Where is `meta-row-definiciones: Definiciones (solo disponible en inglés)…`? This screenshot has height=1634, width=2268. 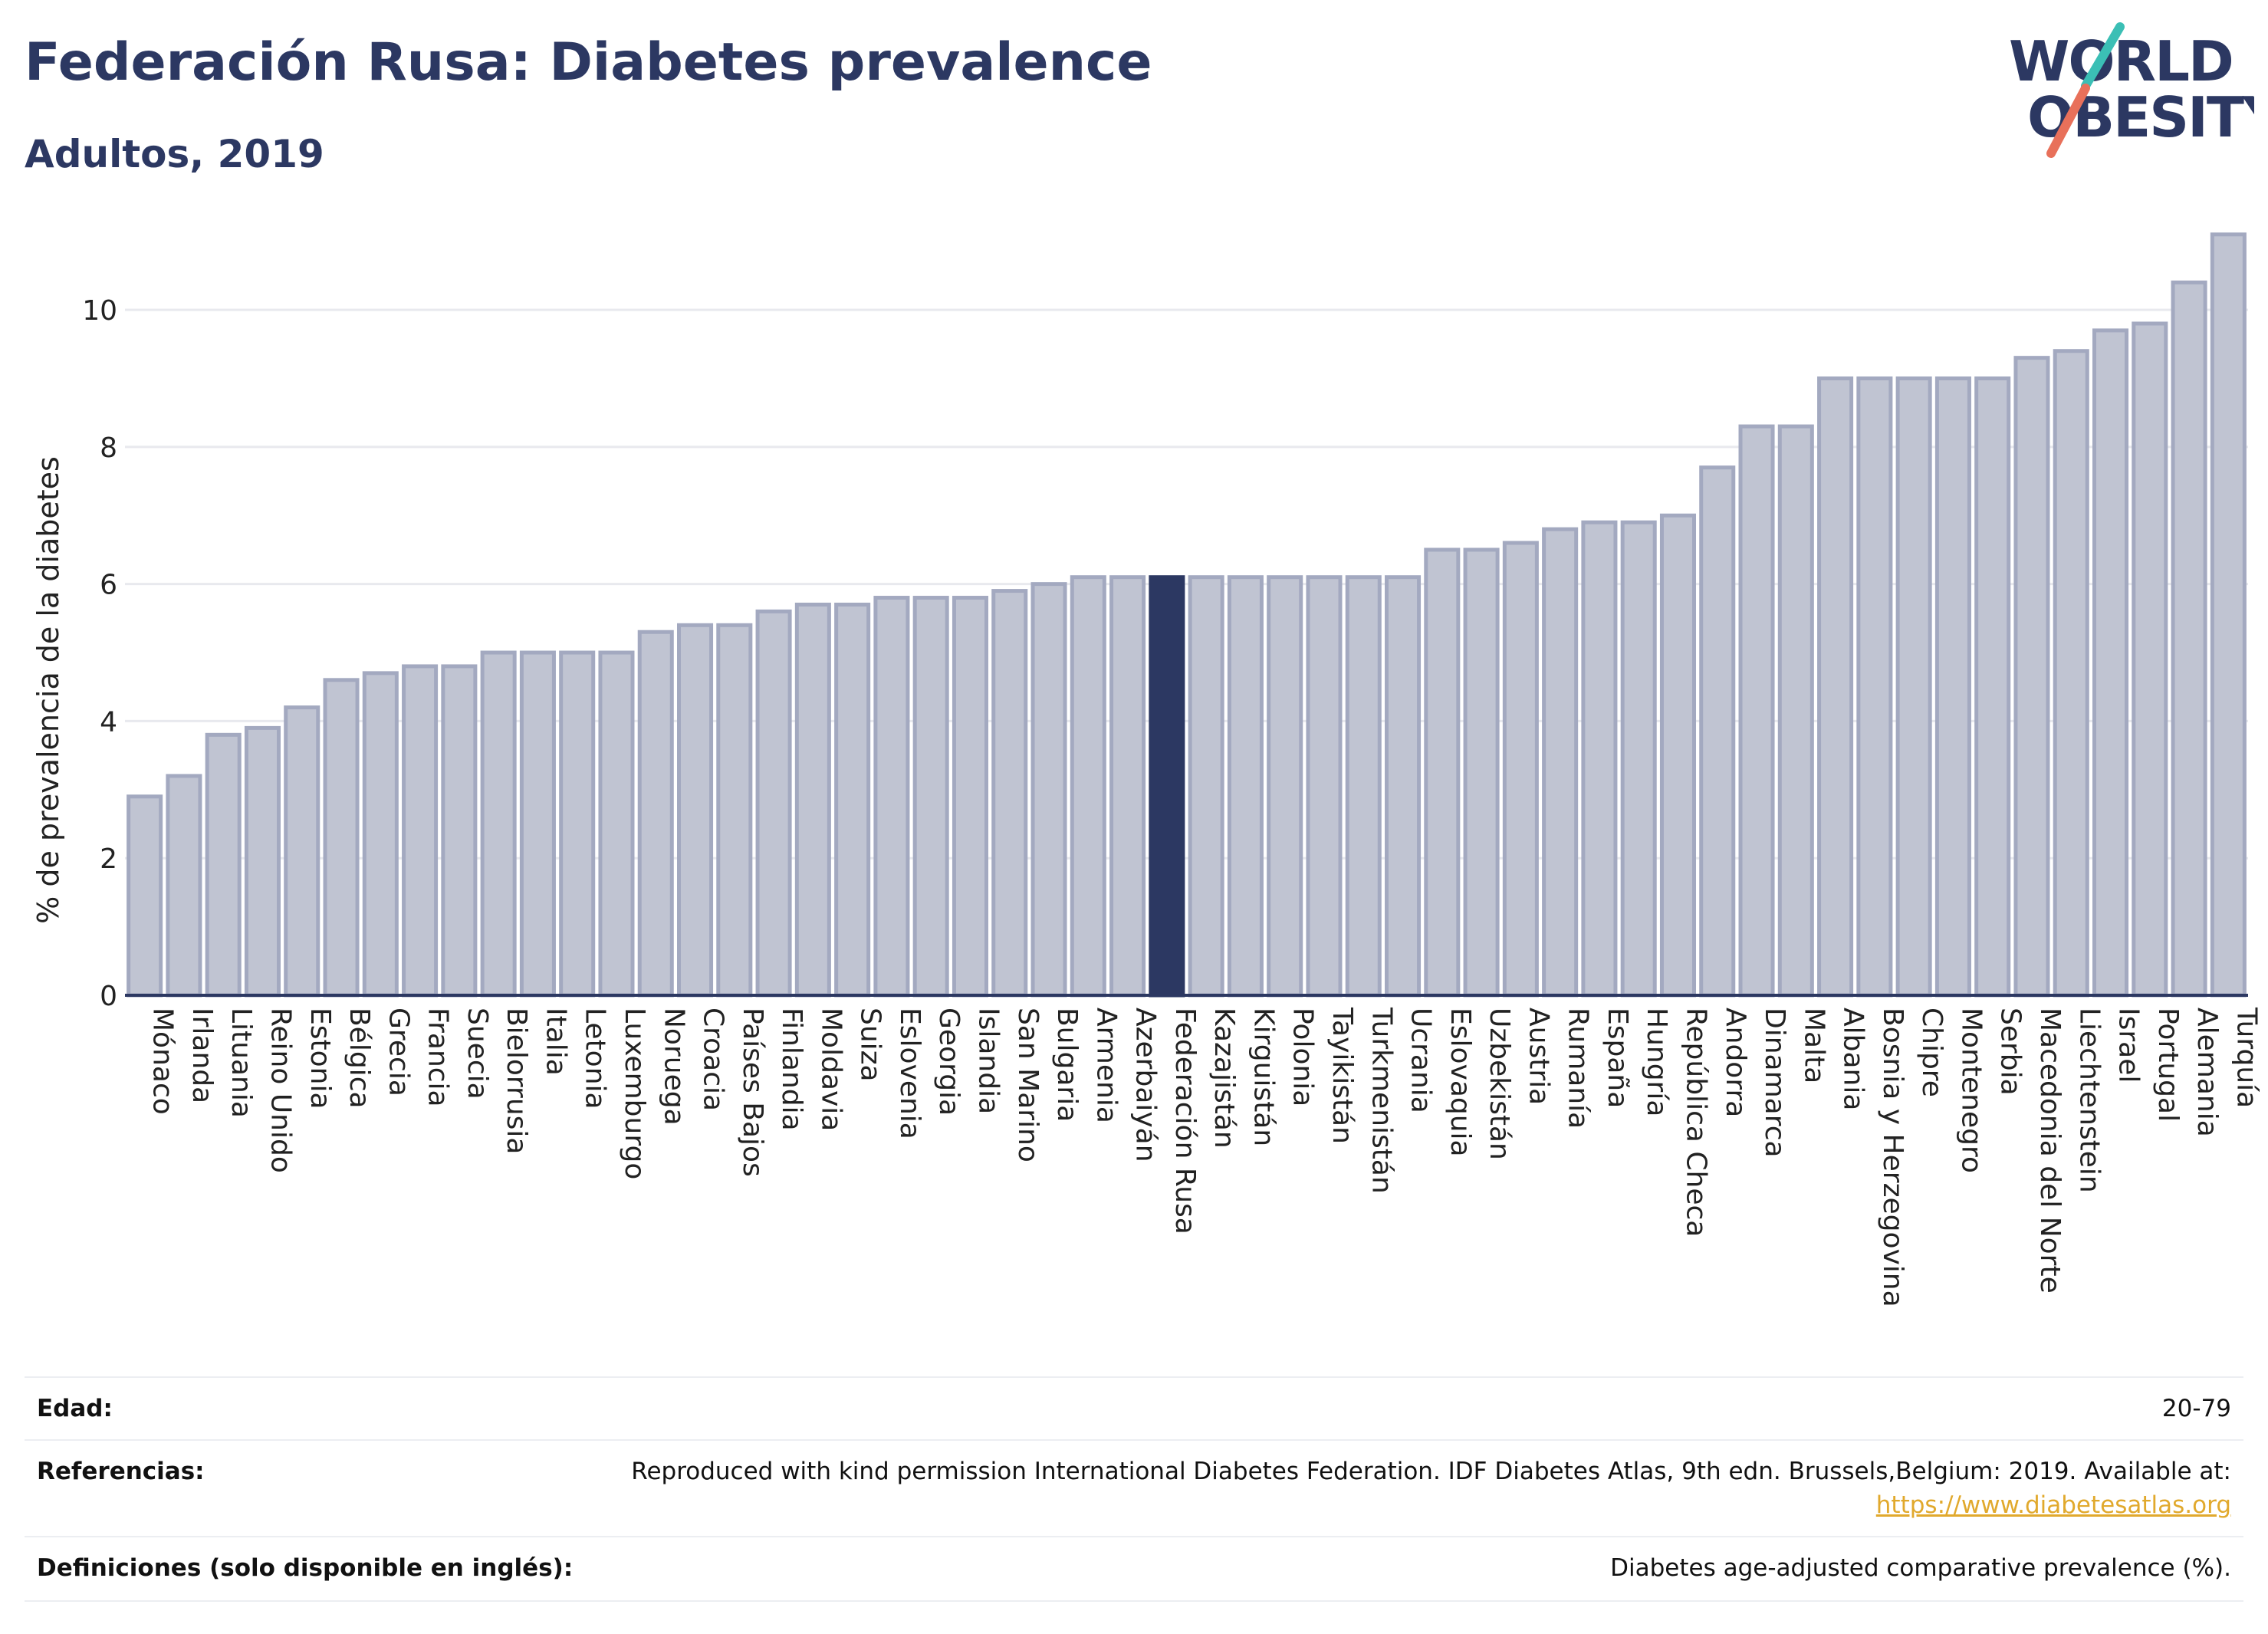
meta-row-definiciones: Definiciones (solo disponible en inglés)… is located at coordinates (1134, 1569).